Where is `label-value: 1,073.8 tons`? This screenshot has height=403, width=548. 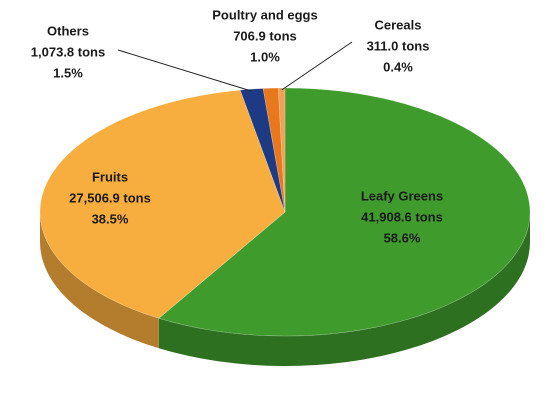
label-value: 1,073.8 tons is located at coordinates (68, 51).